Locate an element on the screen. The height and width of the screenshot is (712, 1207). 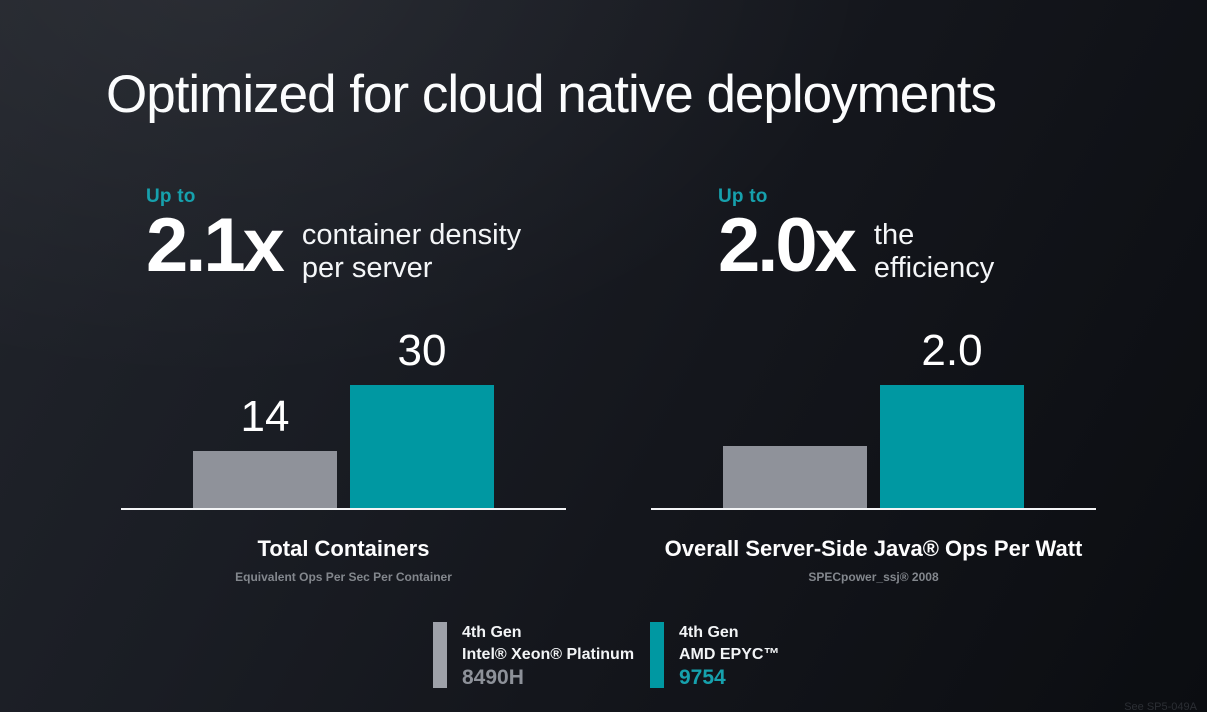
bar-value-label: 30 is located at coordinates (422, 350).